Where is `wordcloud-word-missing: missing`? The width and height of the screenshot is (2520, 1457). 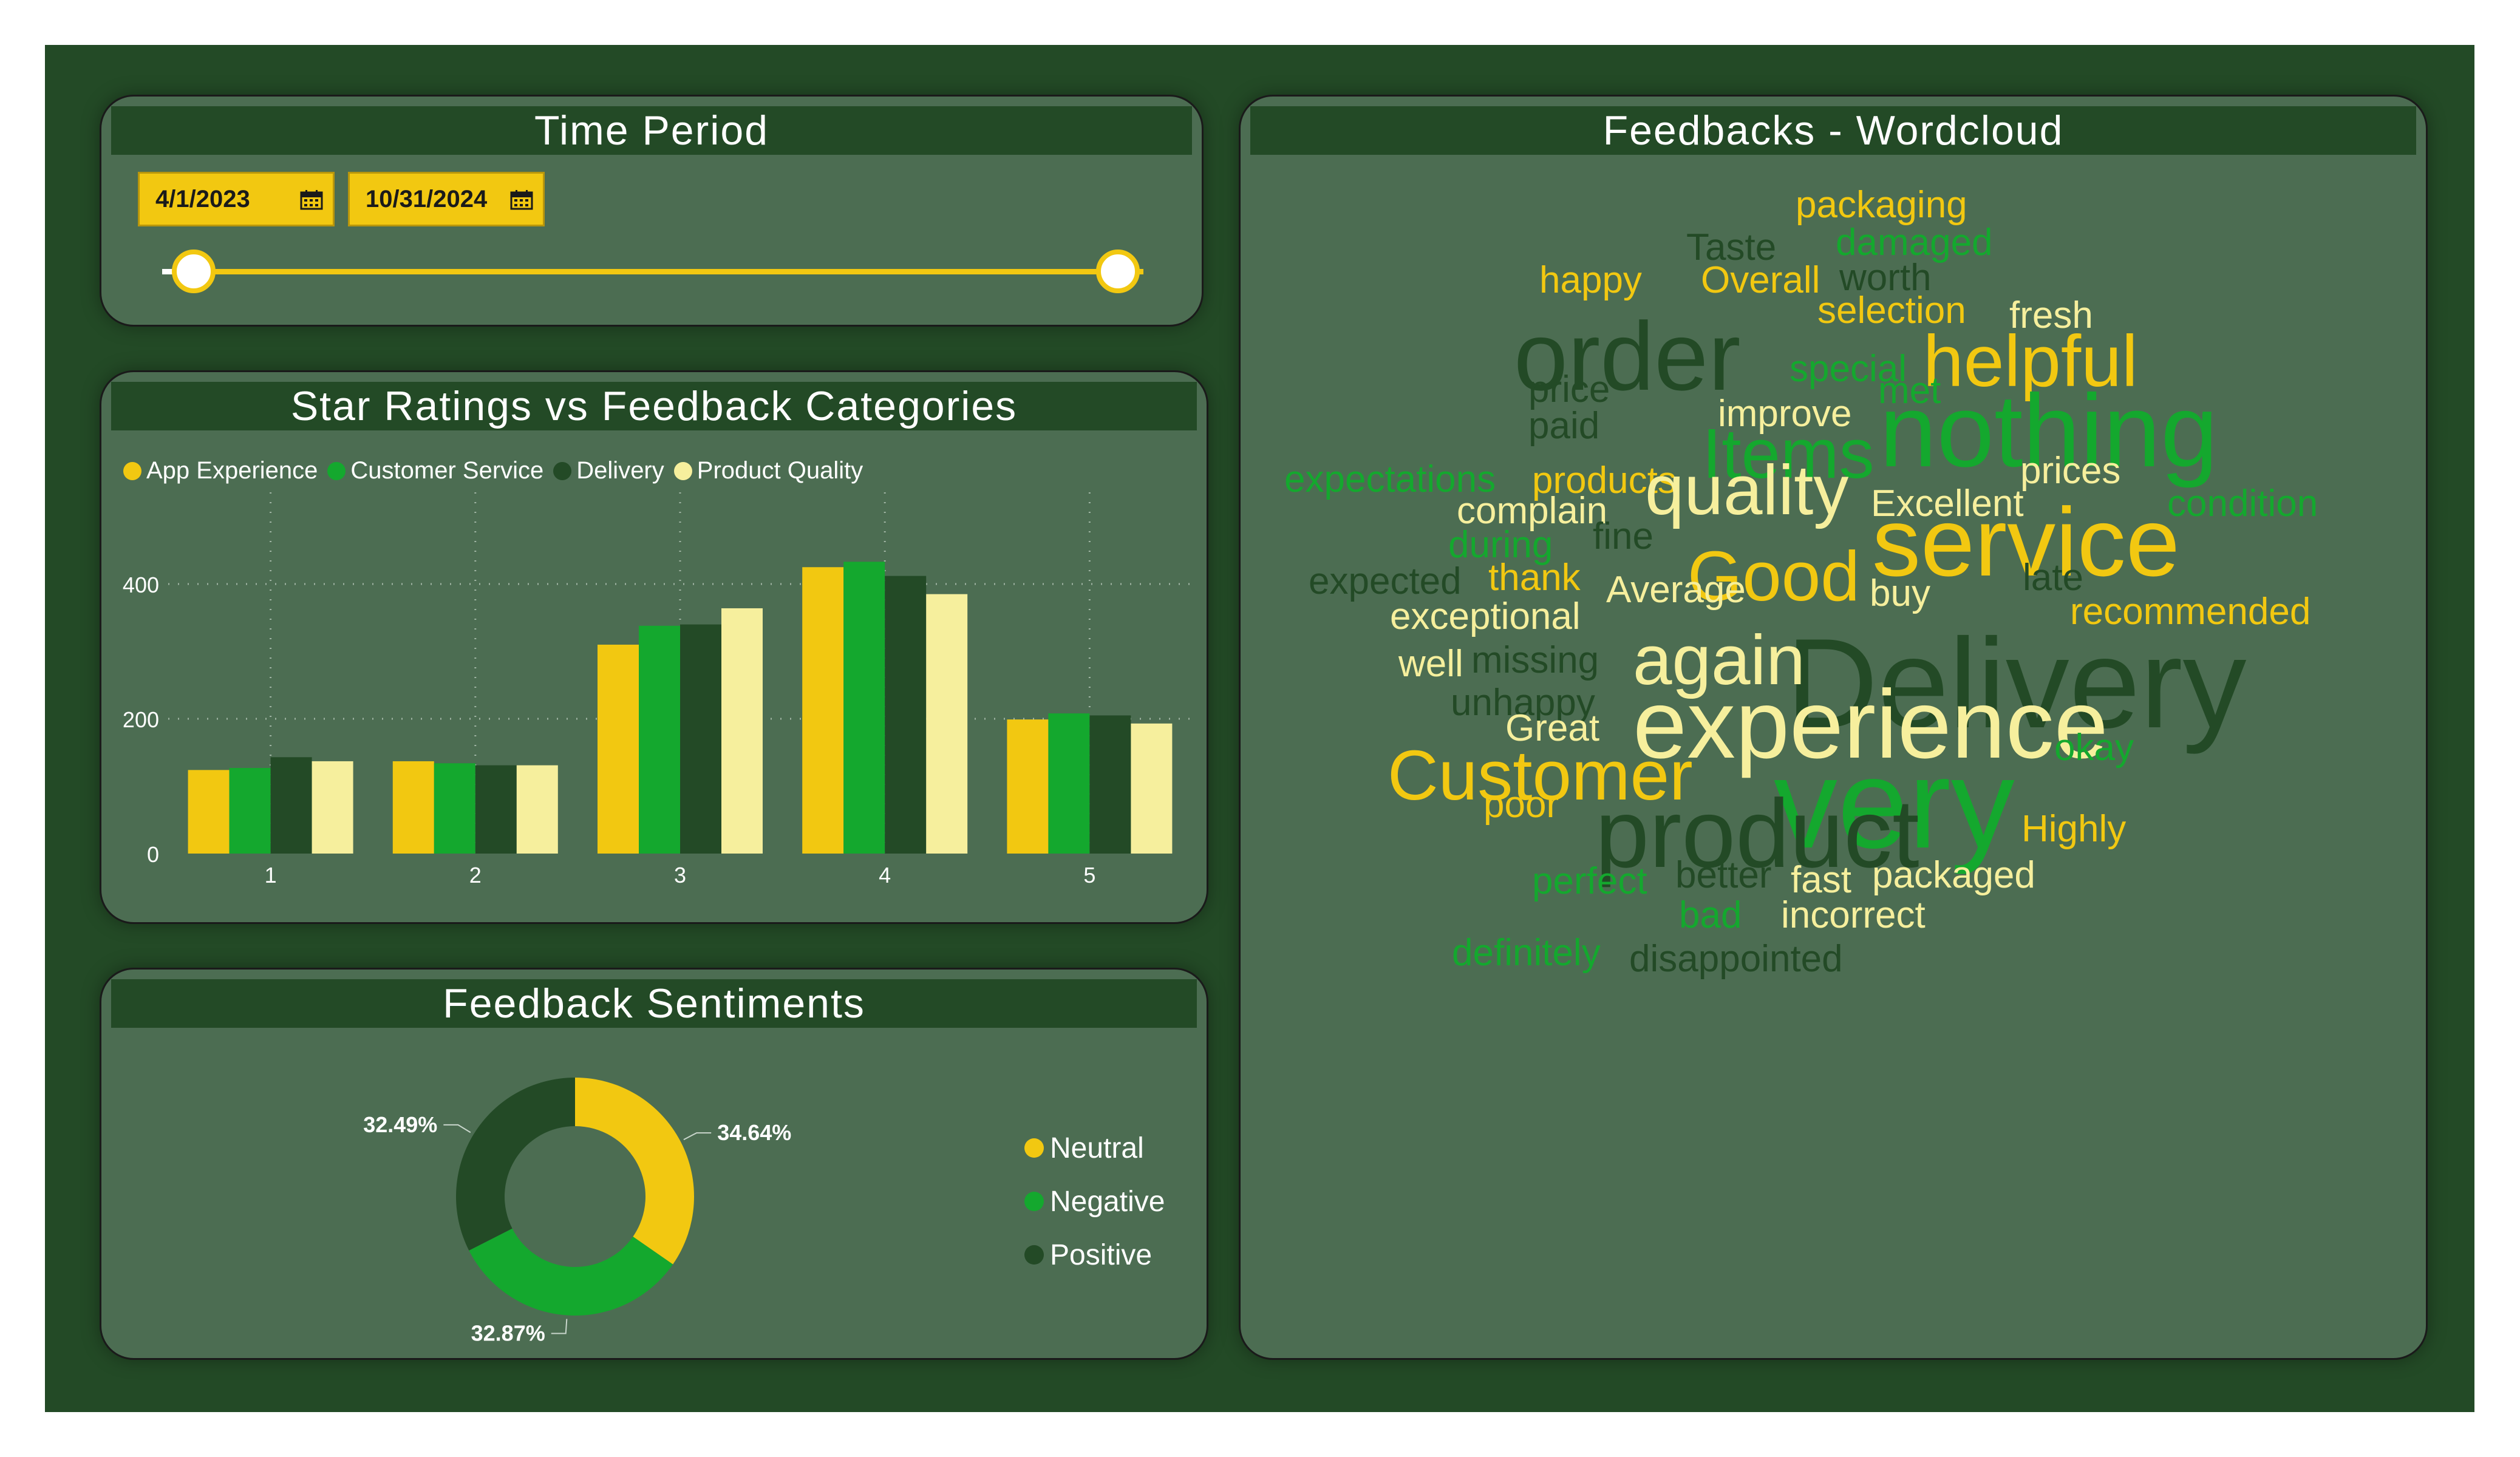 wordcloud-word-missing: missing is located at coordinates (1535, 660).